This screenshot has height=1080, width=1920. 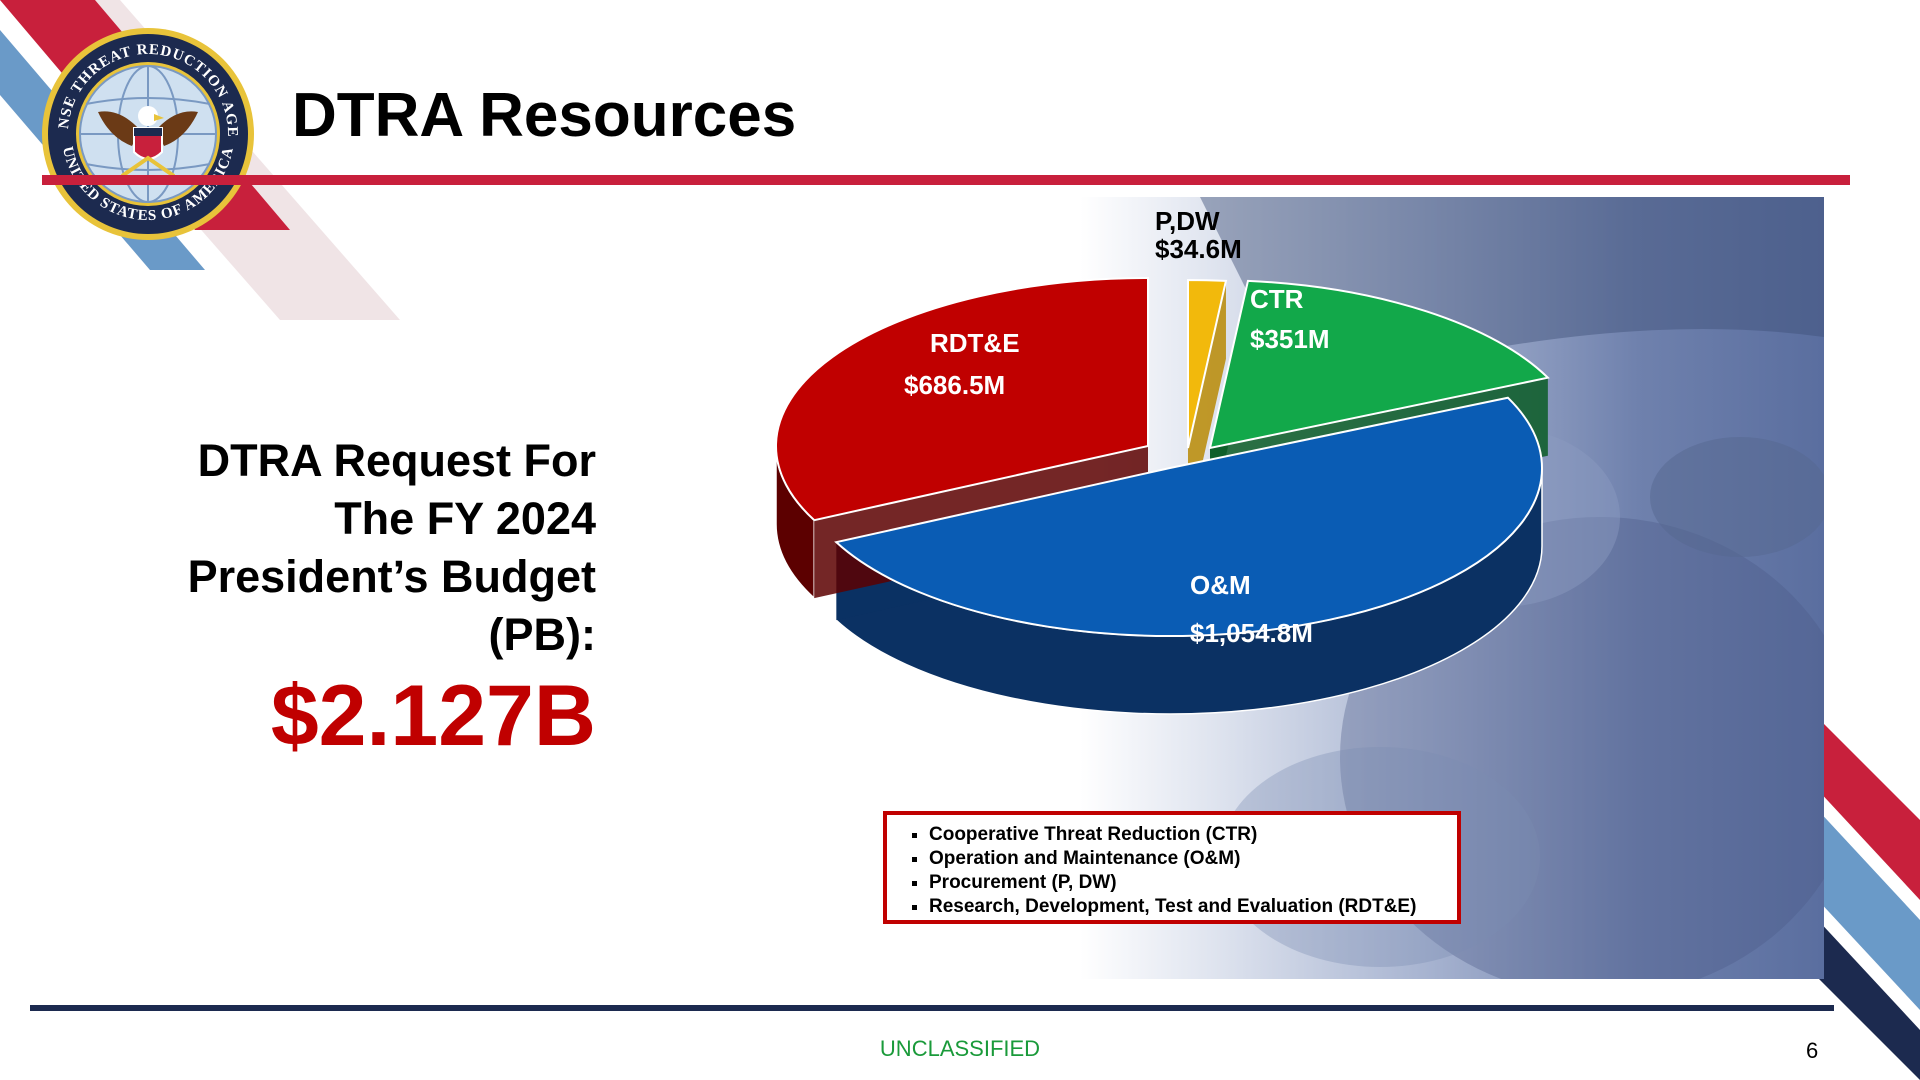 I want to click on total-budget-amount: $2.127B, so click(x=433, y=716).